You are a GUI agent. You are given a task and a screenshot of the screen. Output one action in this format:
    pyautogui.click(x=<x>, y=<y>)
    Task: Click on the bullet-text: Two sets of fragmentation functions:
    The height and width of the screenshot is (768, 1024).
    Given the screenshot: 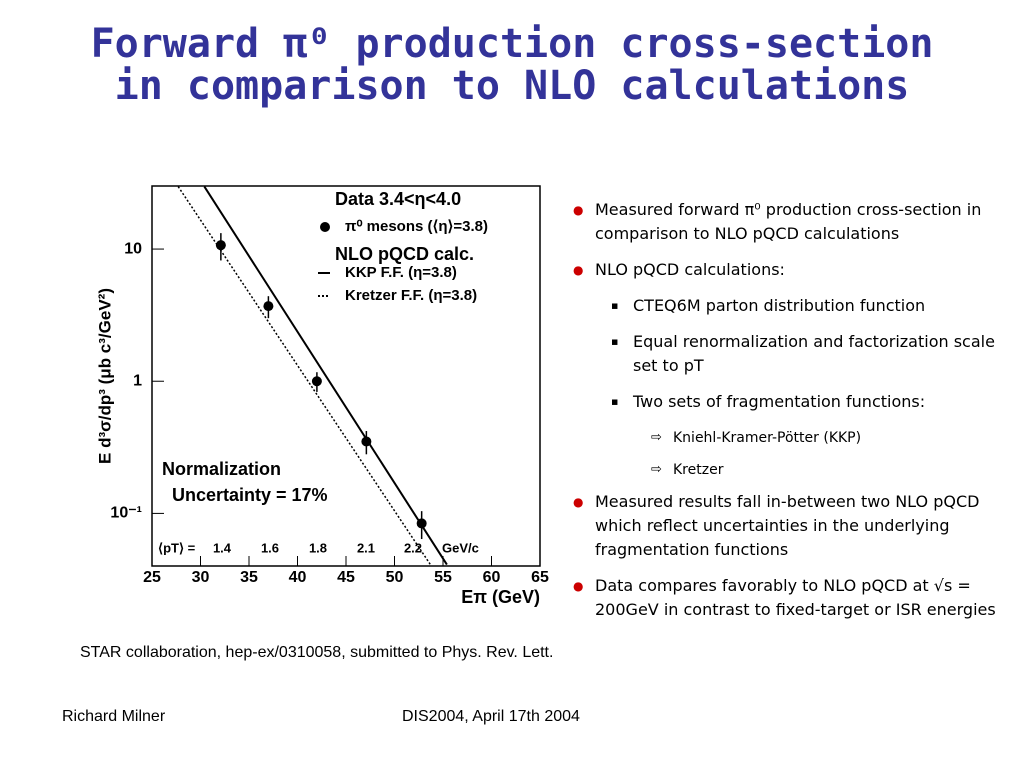 What is the action you would take?
    pyautogui.click(x=779, y=401)
    